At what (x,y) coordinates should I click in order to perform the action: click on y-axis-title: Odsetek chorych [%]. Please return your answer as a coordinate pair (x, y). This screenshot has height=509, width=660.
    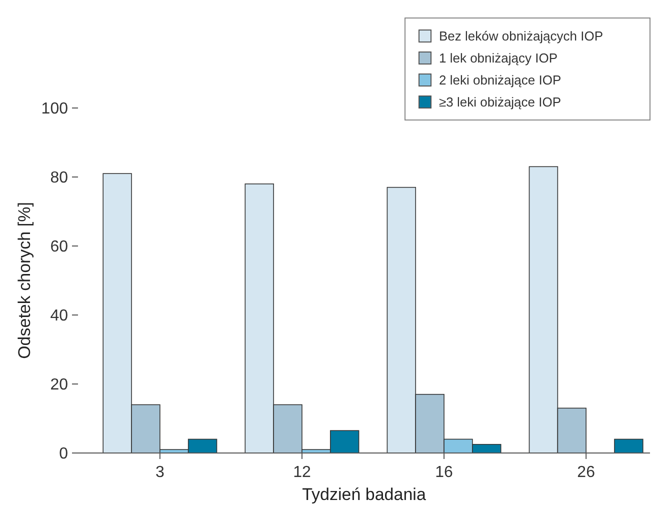
    Looking at the image, I should click on (24, 280).